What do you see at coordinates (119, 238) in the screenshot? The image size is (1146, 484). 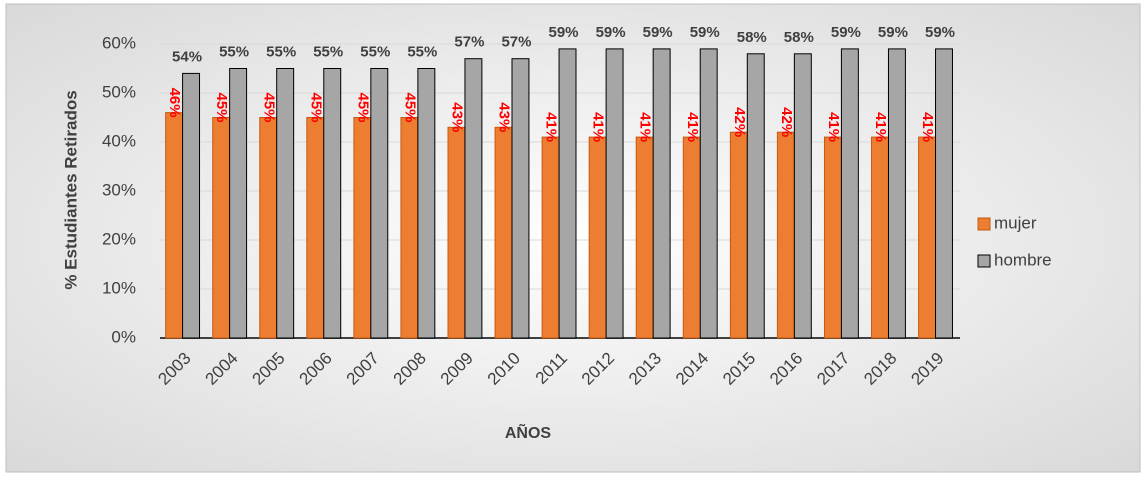 I see `y-tick-label: 20%` at bounding box center [119, 238].